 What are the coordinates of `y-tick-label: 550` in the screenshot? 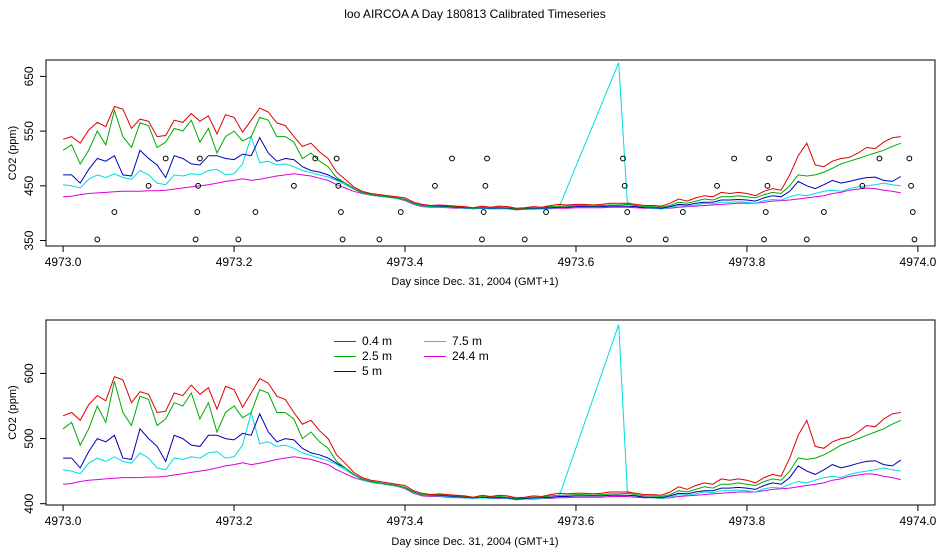 It's located at (29, 131).